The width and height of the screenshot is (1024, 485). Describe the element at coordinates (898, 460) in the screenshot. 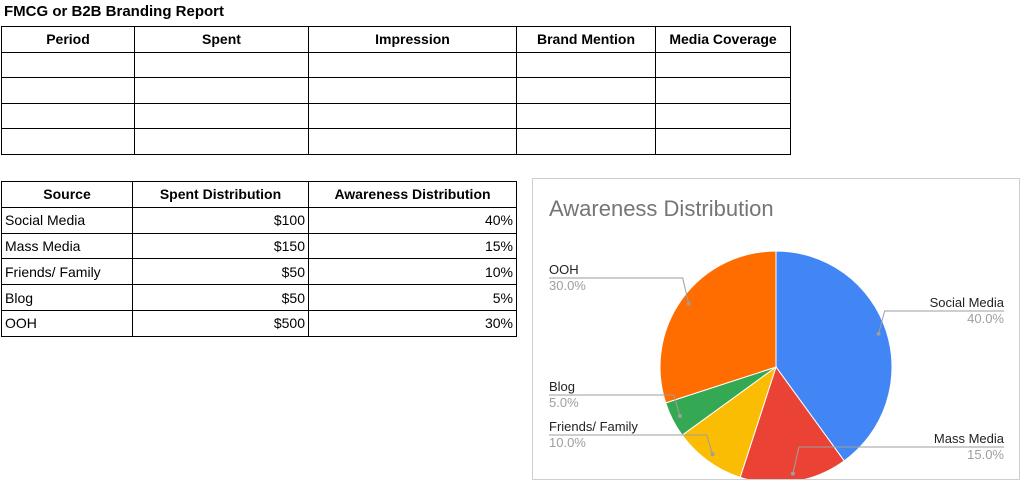

I see `leader-line-mass-media` at that location.